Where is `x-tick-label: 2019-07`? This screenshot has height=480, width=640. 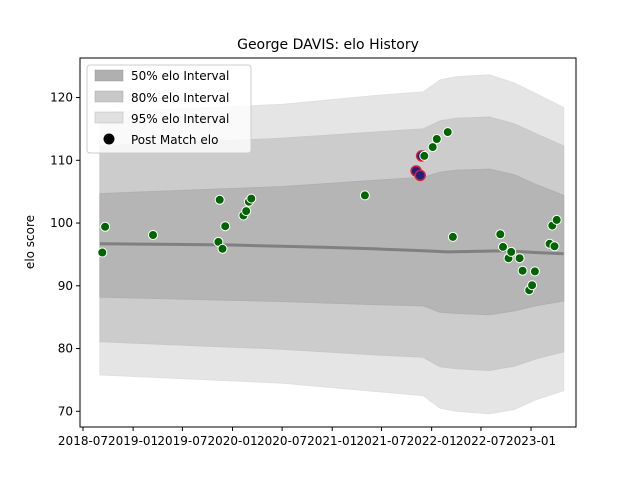 x-tick-label: 2019-07 is located at coordinates (182, 441).